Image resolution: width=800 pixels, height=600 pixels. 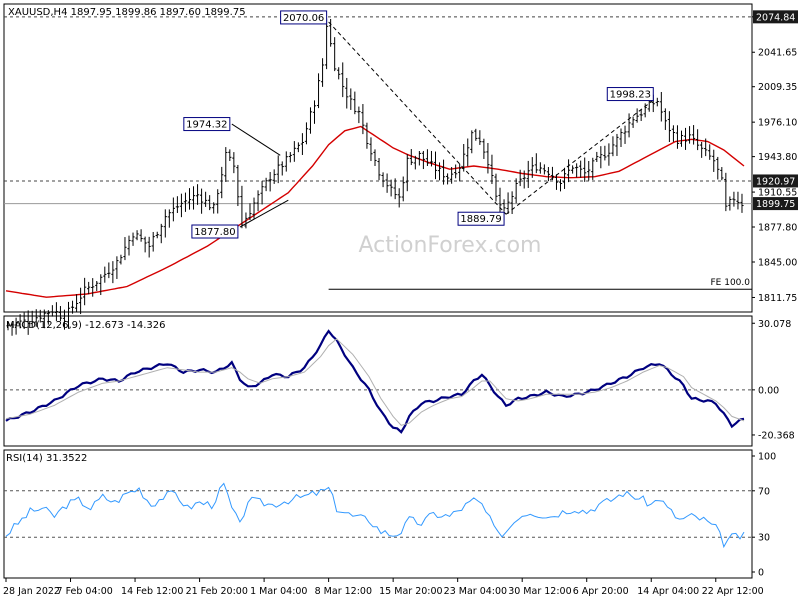 I want to click on xtick-label: 1 Mar 04:00, so click(x=278, y=591).